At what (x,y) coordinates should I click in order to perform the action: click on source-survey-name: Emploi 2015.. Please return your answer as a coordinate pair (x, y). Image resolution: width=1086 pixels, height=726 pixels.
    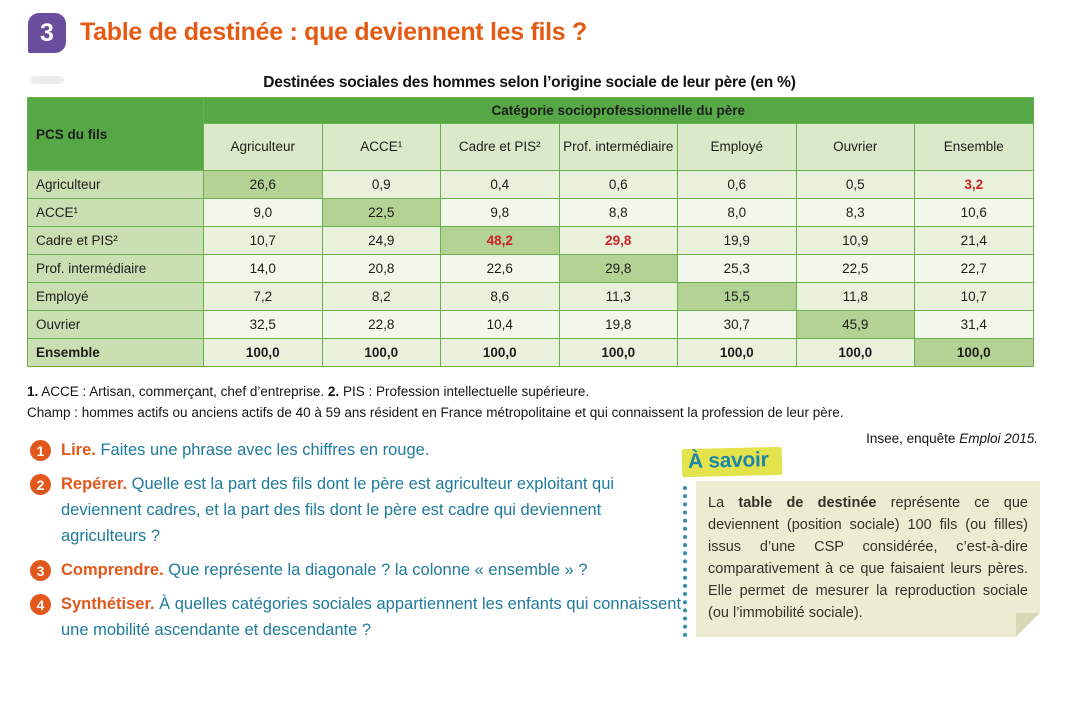
    Looking at the image, I should click on (998, 438).